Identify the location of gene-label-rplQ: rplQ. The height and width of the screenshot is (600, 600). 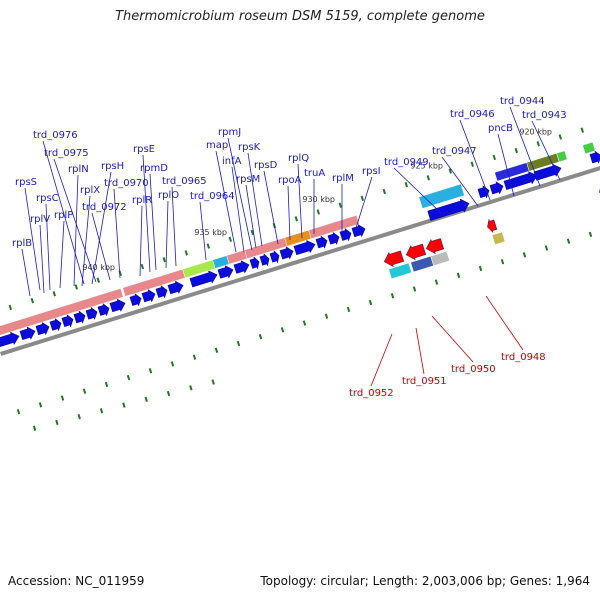
(298, 158).